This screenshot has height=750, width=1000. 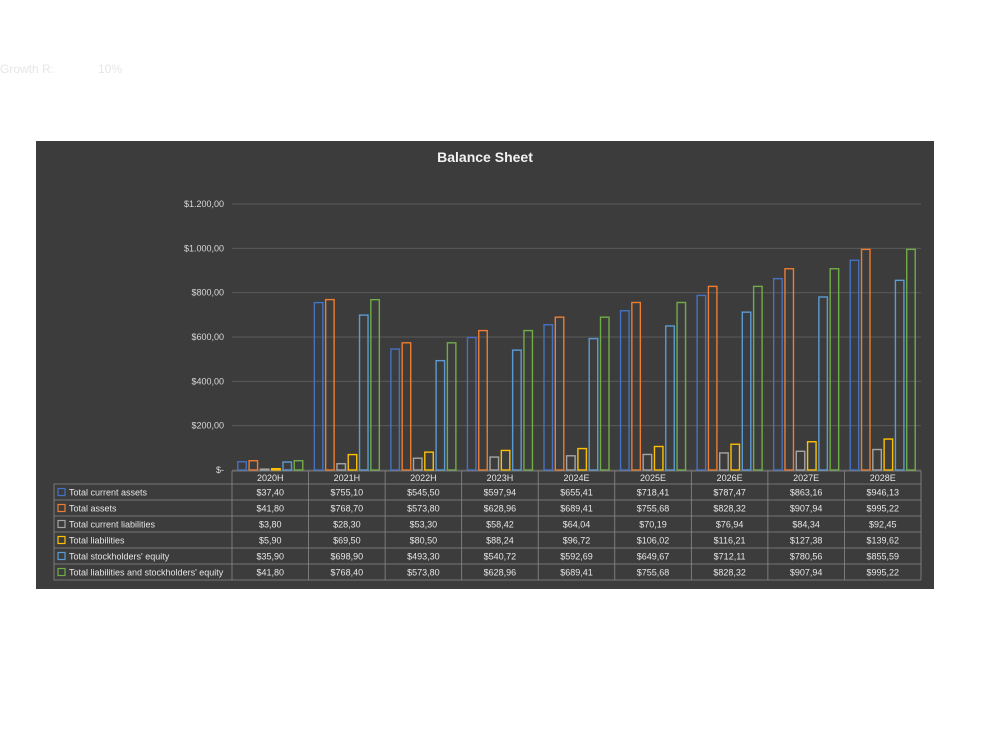 I want to click on data-label: $907,94, so click(x=806, y=509).